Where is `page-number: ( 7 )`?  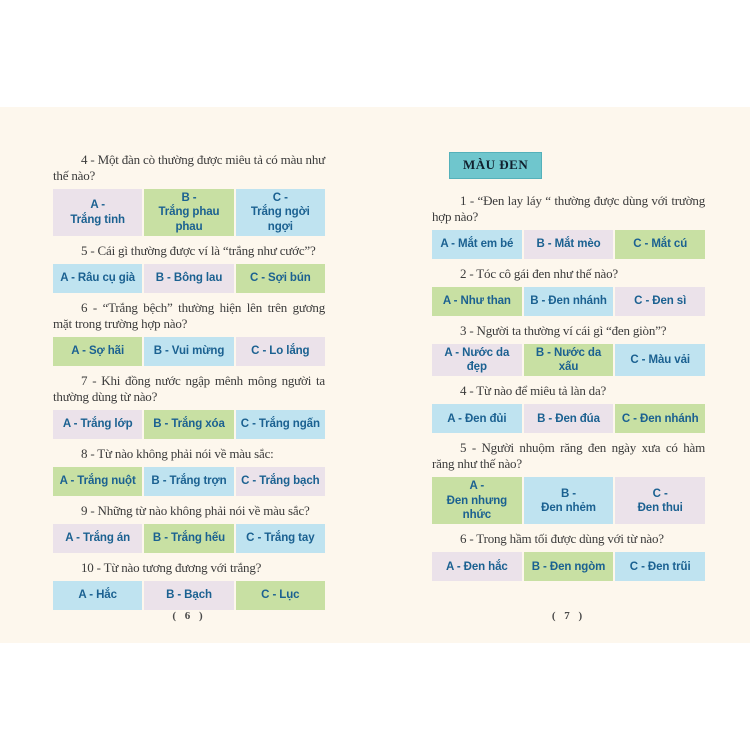 page-number: ( 7 ) is located at coordinates (568, 616).